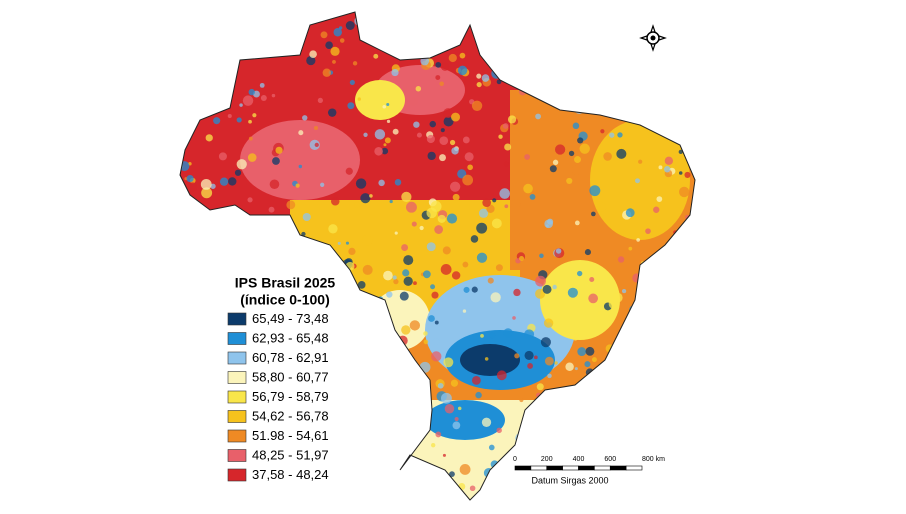 The height and width of the screenshot is (514, 906). Describe the element at coordinates (653, 459) in the screenshot. I see `scale-tick-label: 800 km` at that location.